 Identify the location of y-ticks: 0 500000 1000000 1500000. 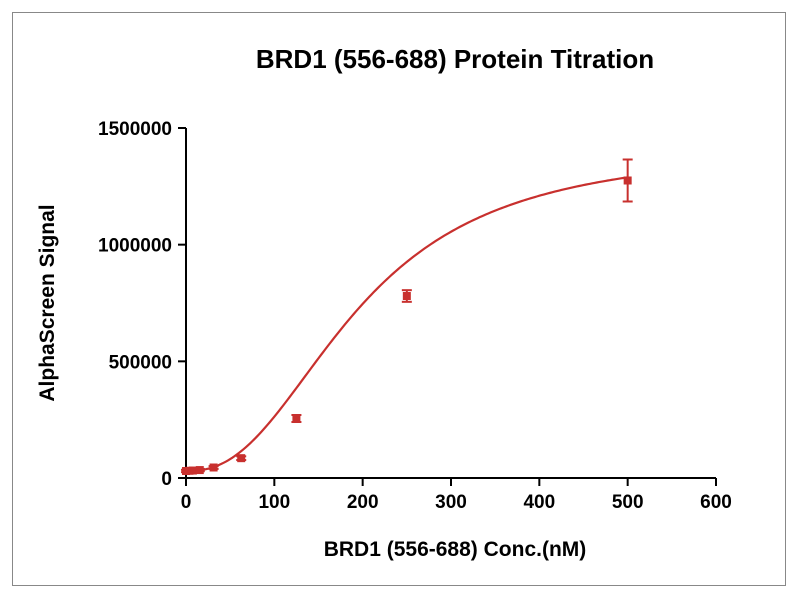
(142, 304).